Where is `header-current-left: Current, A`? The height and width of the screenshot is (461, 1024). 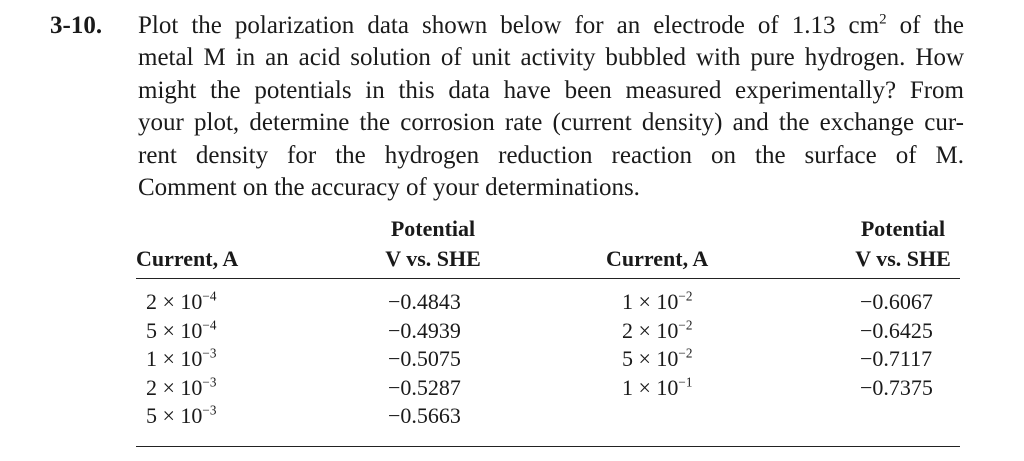 header-current-left: Current, A is located at coordinates (187, 258).